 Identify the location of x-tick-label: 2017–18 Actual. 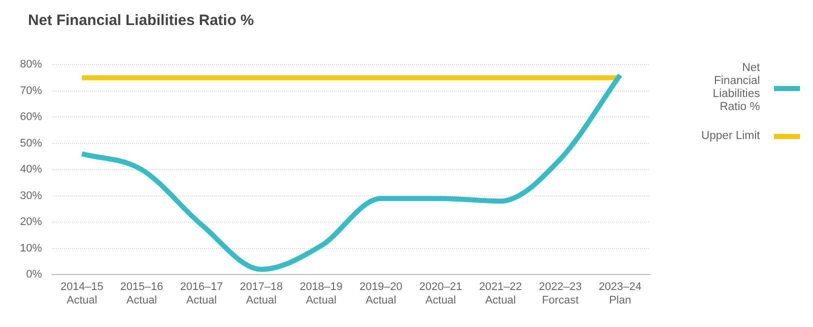
(261, 293).